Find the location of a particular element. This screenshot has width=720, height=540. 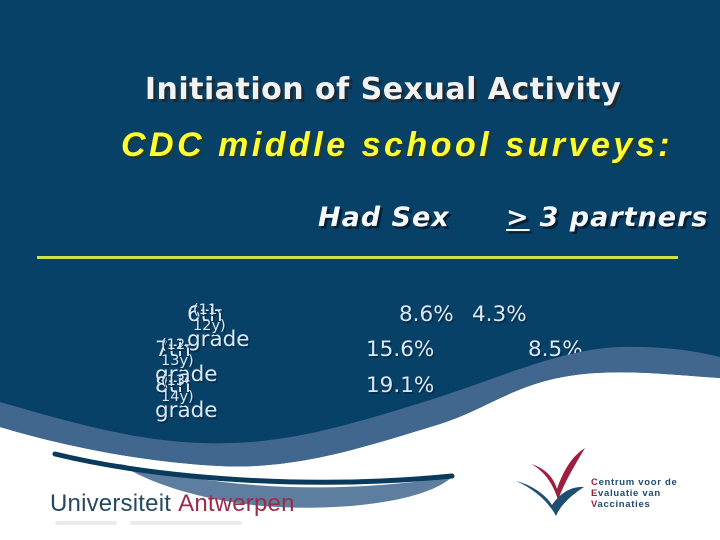

had-sex-value: 15.6% is located at coordinates (400, 349).